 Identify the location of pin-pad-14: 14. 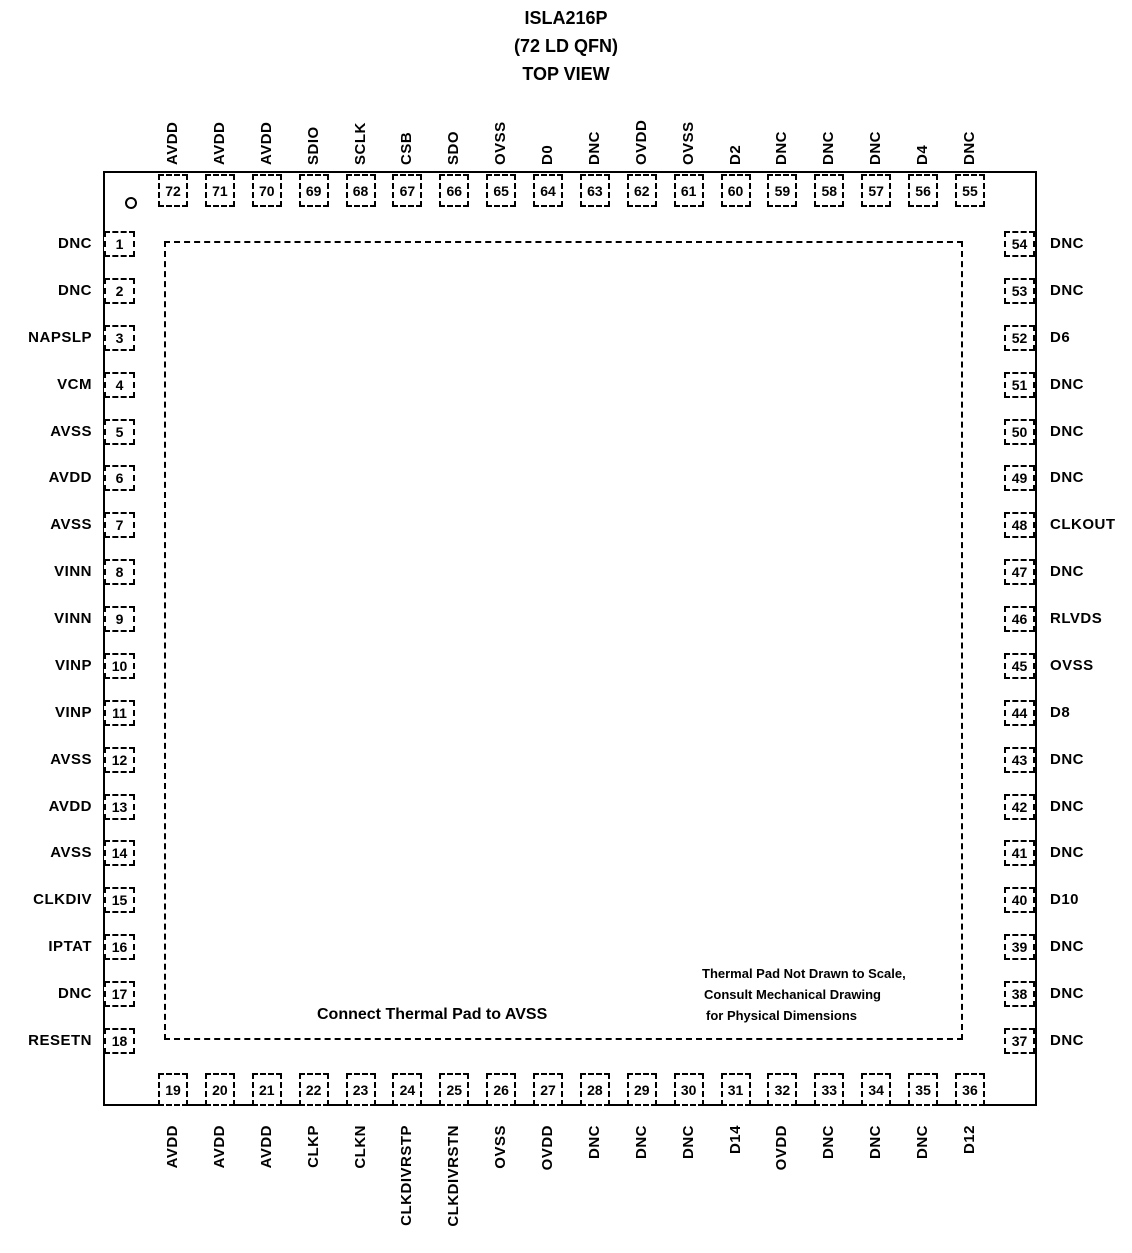
(119, 853).